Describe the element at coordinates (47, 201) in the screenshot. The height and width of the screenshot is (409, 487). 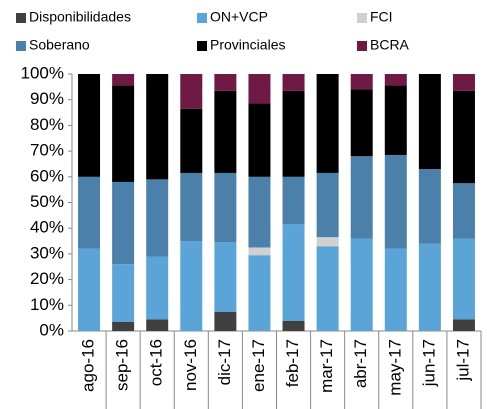
I see `y-tick-label: 50%` at that location.